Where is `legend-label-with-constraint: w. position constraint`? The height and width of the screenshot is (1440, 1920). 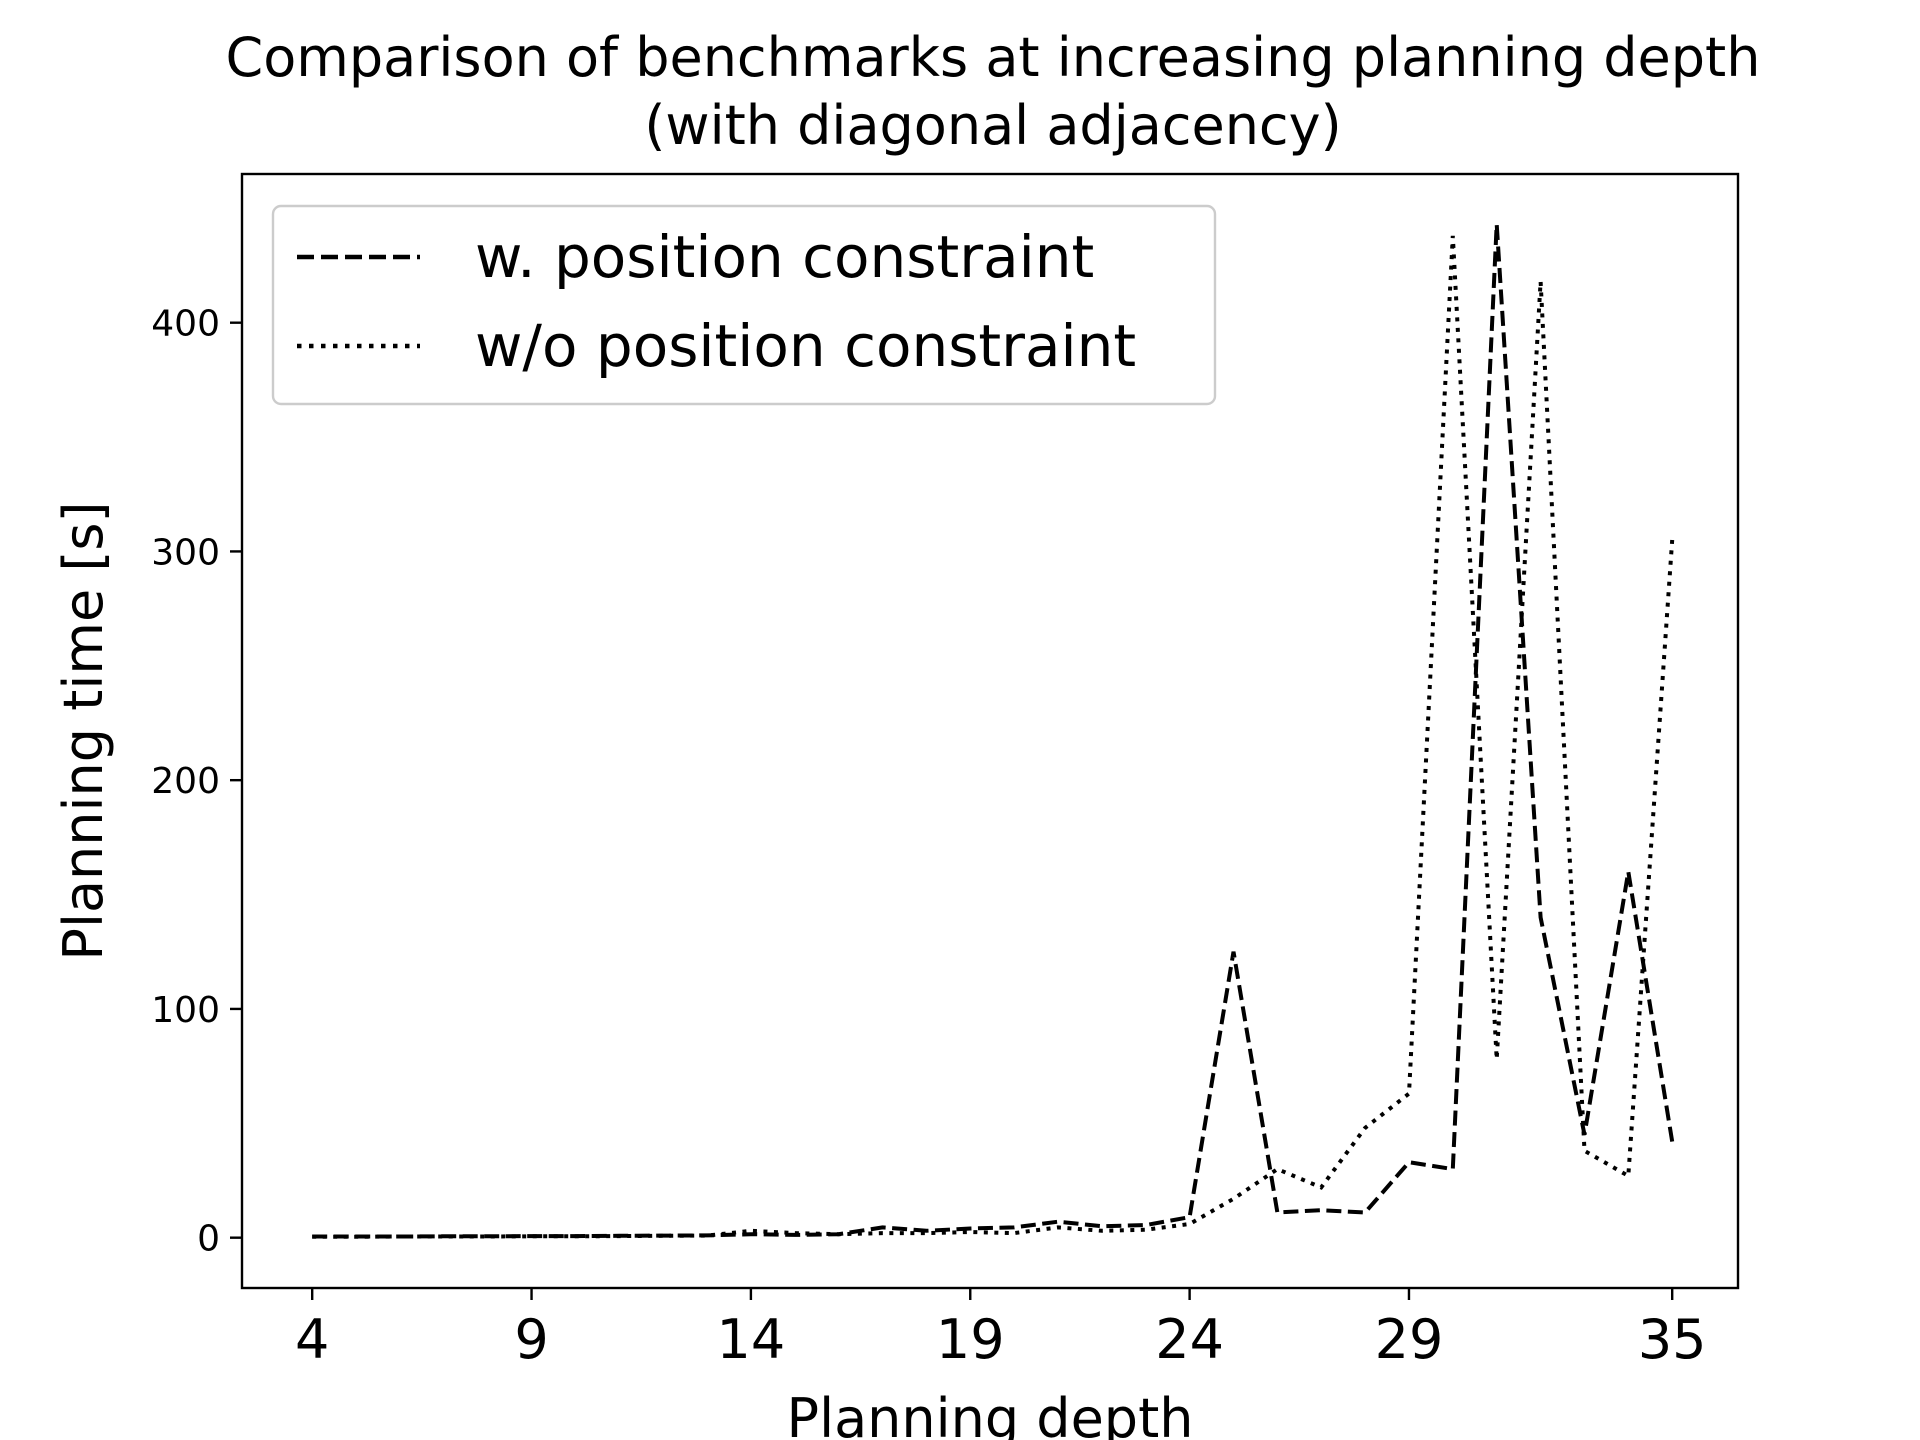
legend-label-with-constraint: w. position constraint is located at coordinates (784, 257).